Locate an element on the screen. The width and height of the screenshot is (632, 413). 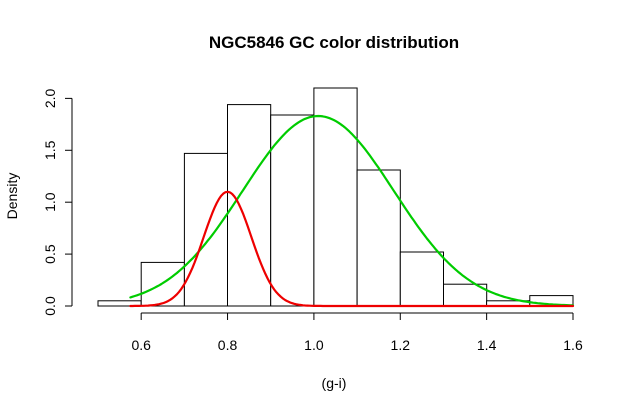
x-tick-label: 1.4 is located at coordinates (487, 345).